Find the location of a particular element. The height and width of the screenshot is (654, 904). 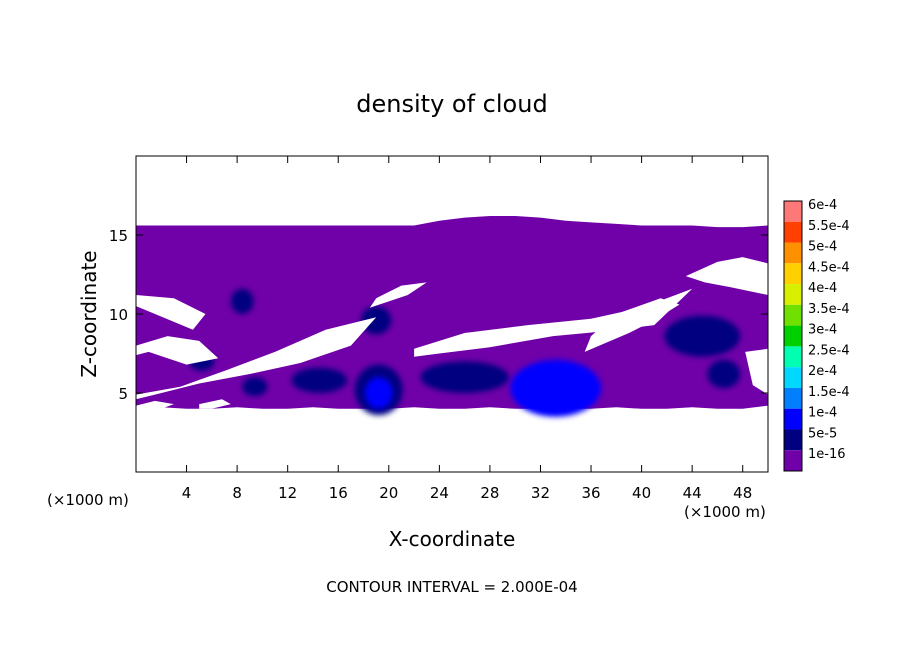

x-tick-label-44: 44 is located at coordinates (692, 493).